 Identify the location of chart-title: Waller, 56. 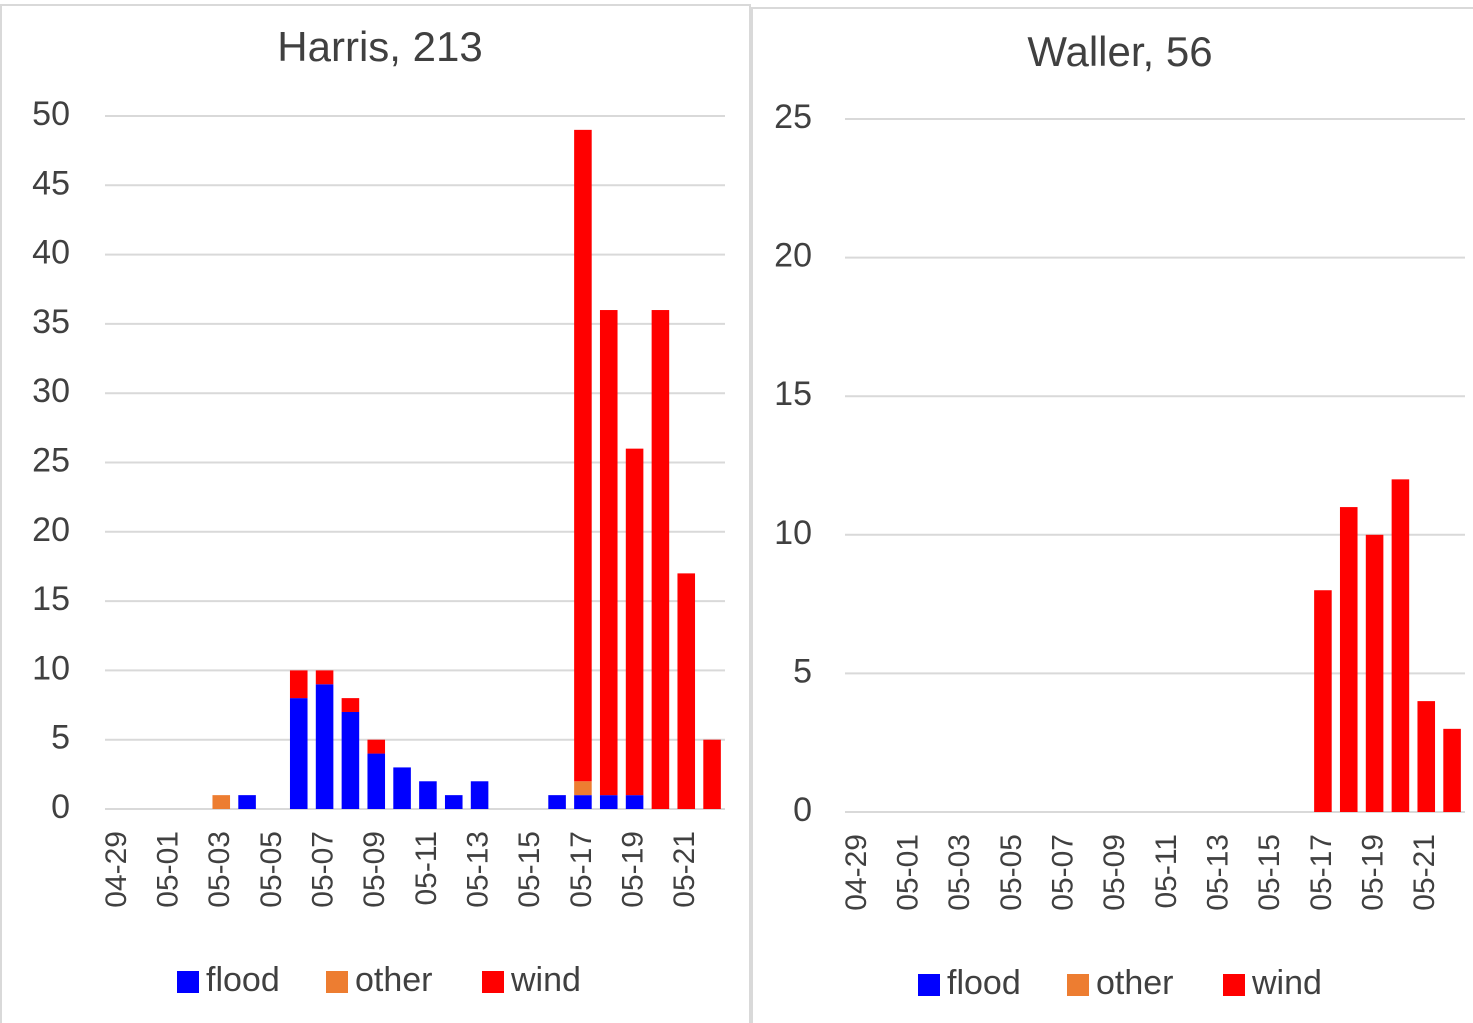
(1119, 51).